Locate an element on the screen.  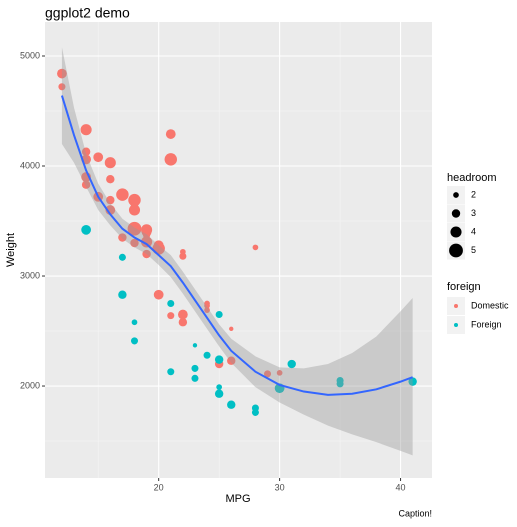
x-axis-label: MPG is located at coordinates (237, 499).